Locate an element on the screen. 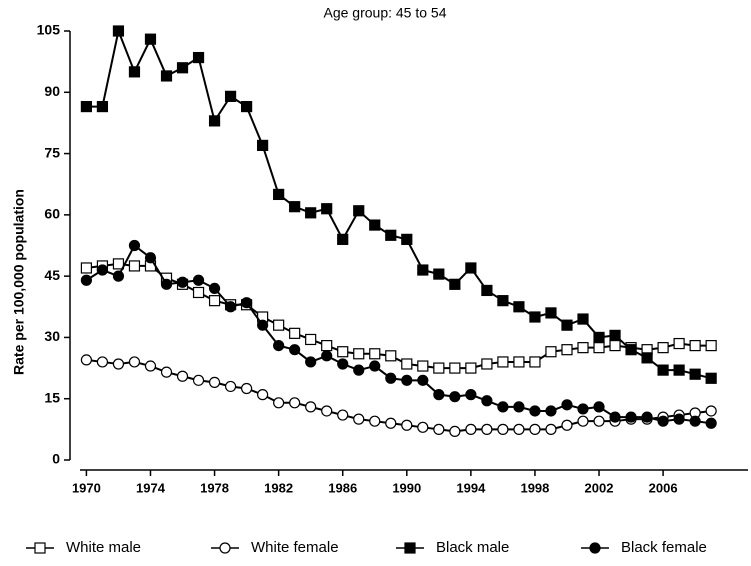 This screenshot has width=751, height=566. x-tick-label: 1974 is located at coordinates (151, 487).